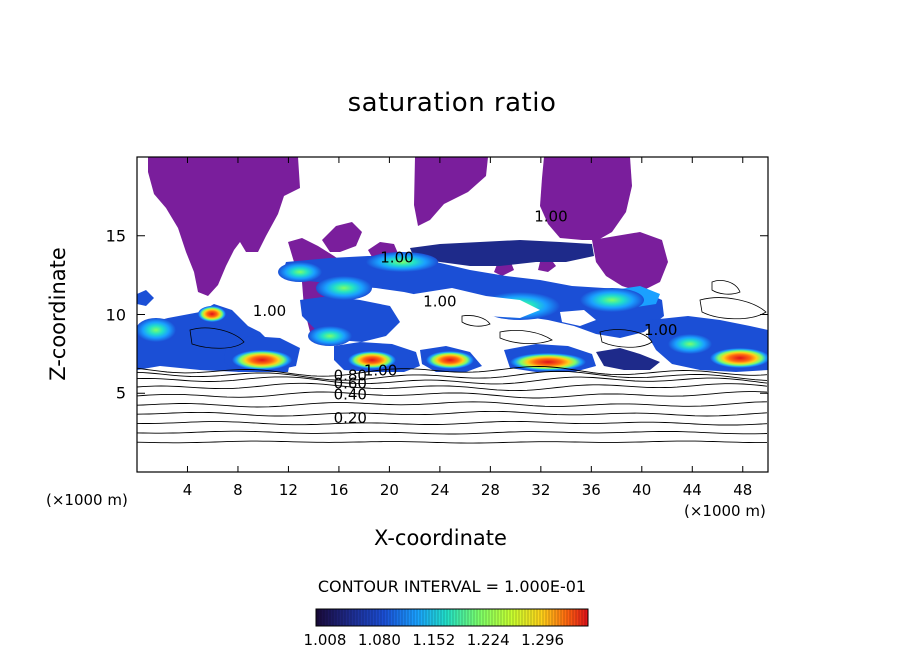  I want to click on contour-label-3: 1.00, so click(660, 330).